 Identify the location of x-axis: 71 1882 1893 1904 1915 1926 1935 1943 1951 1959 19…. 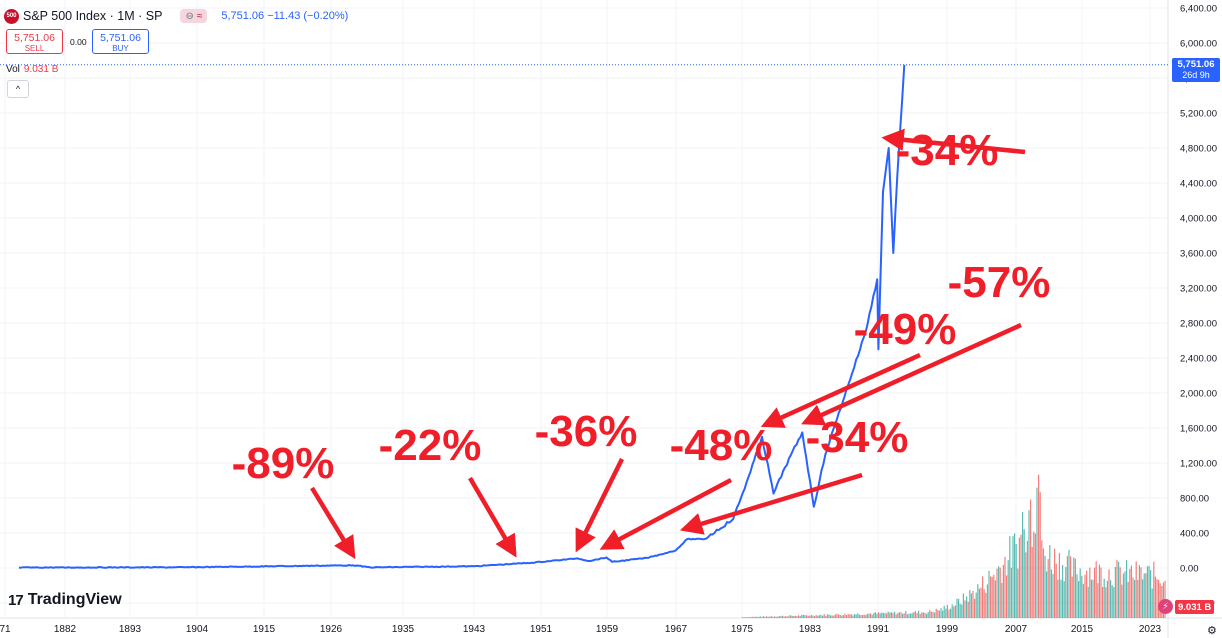
(581, 629).